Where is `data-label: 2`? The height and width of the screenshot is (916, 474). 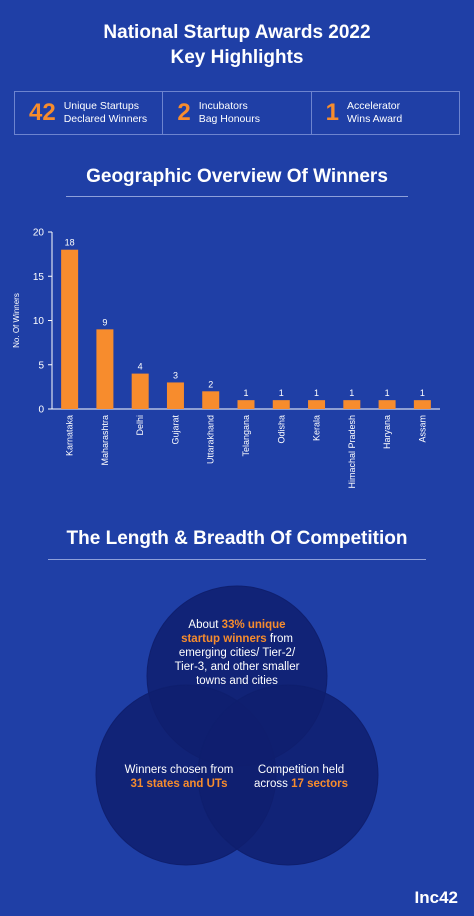
data-label: 2 is located at coordinates (210, 384).